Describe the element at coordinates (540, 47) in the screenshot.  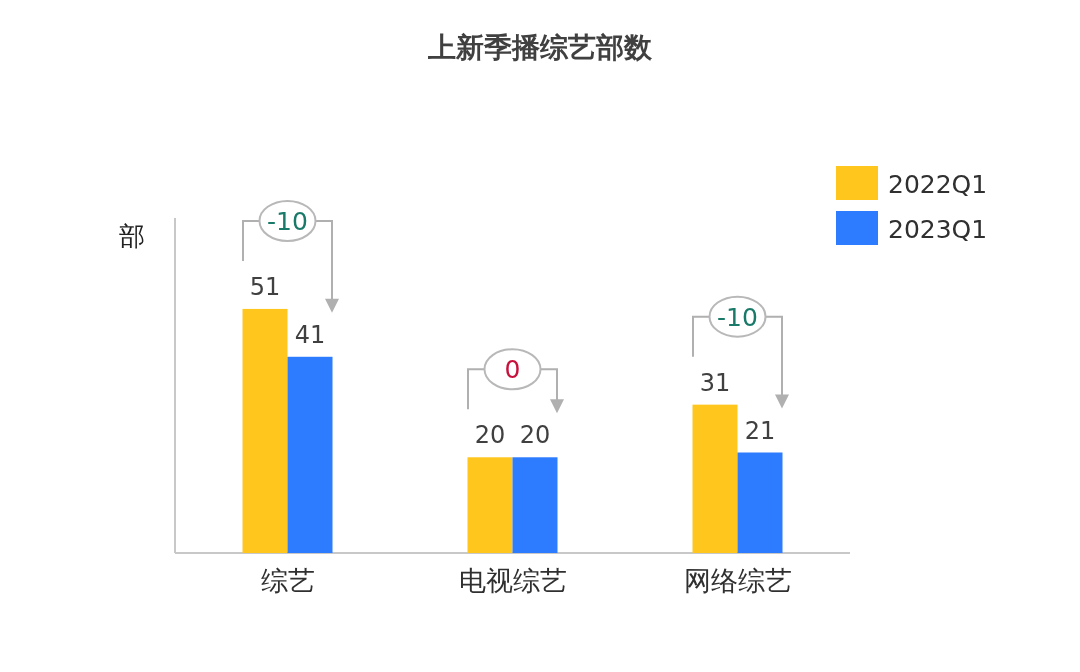
I see `chart-title: 上新季播综艺部数` at that location.